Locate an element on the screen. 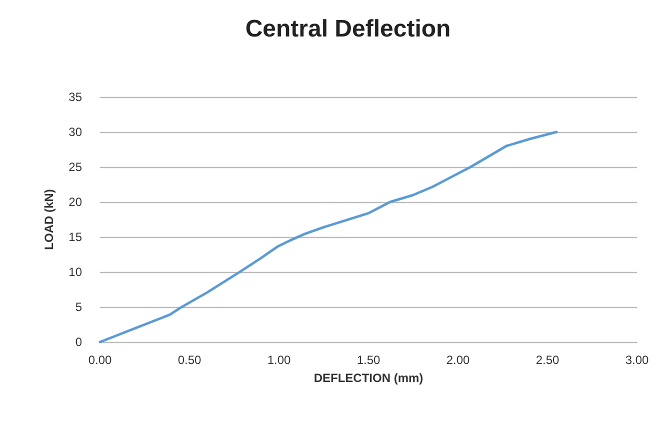 The image size is (662, 424). y-tick-label: 20 is located at coordinates (75, 202).